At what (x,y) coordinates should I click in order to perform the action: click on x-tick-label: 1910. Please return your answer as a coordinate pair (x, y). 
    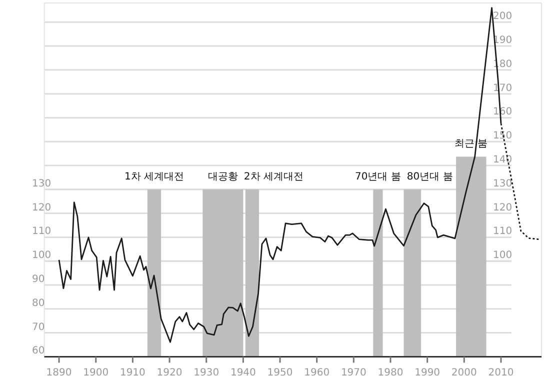
    Looking at the image, I should click on (133, 373).